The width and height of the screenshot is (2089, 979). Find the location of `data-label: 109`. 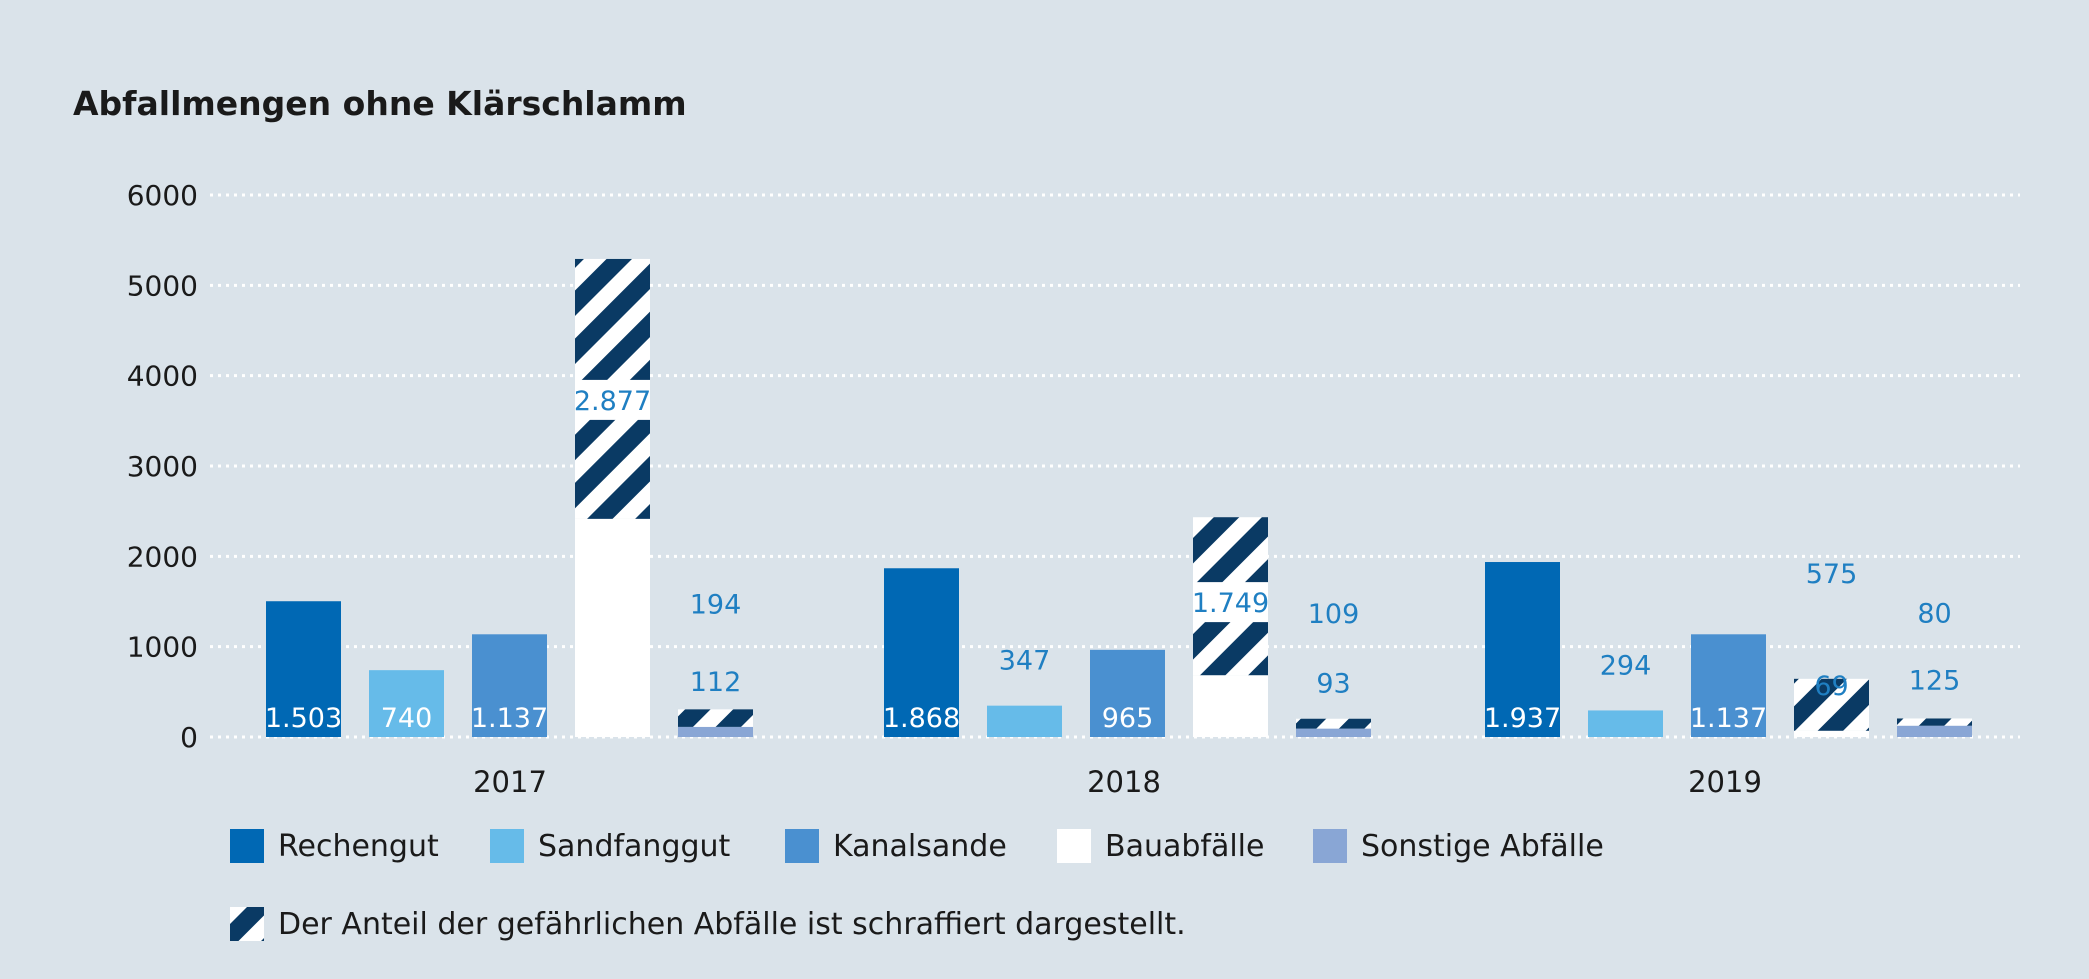

data-label: 109 is located at coordinates (1334, 614).